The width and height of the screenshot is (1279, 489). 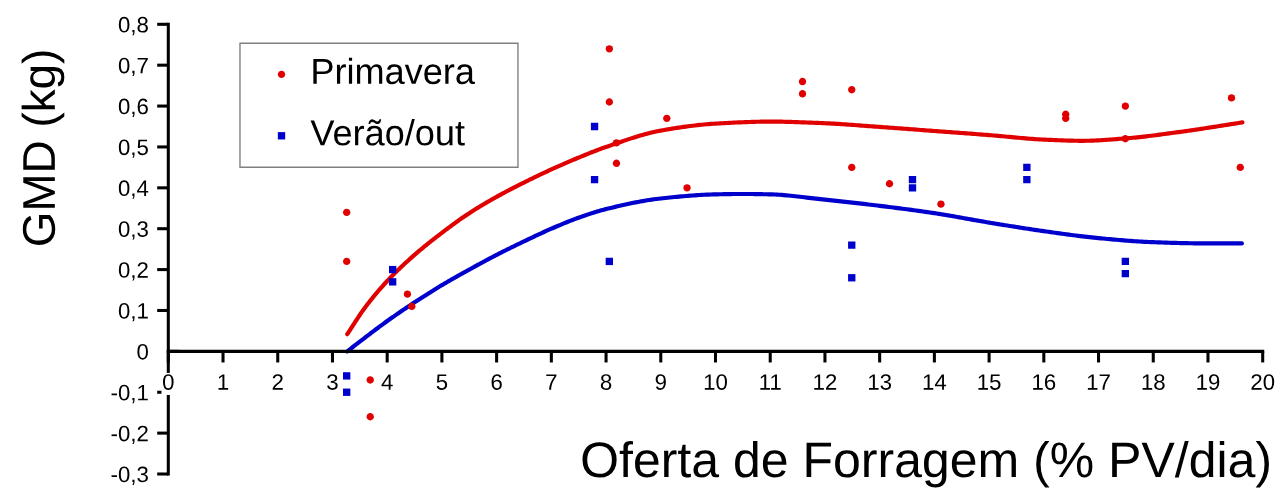 What do you see at coordinates (551, 382) in the screenshot?
I see `x-tick-label: 7` at bounding box center [551, 382].